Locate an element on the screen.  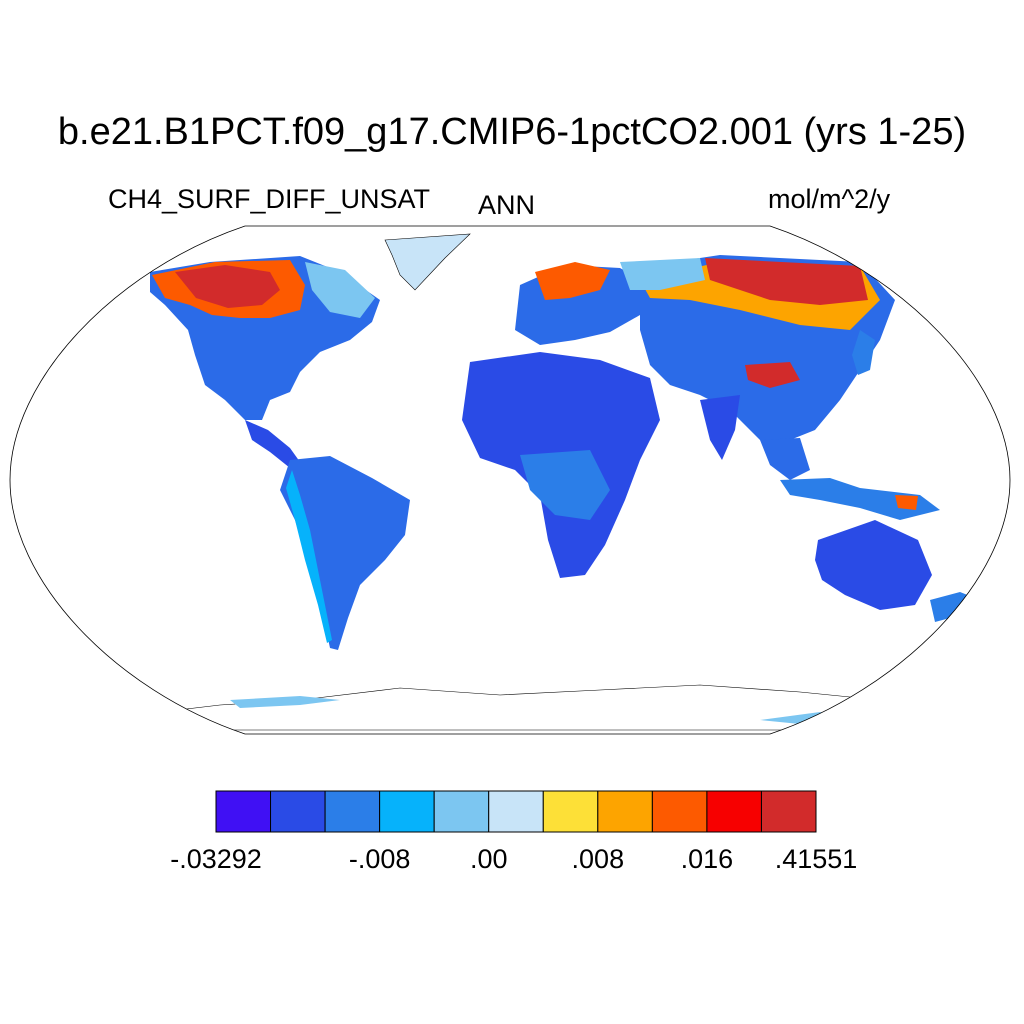
colorbar-label-3: .008 is located at coordinates (598, 859).